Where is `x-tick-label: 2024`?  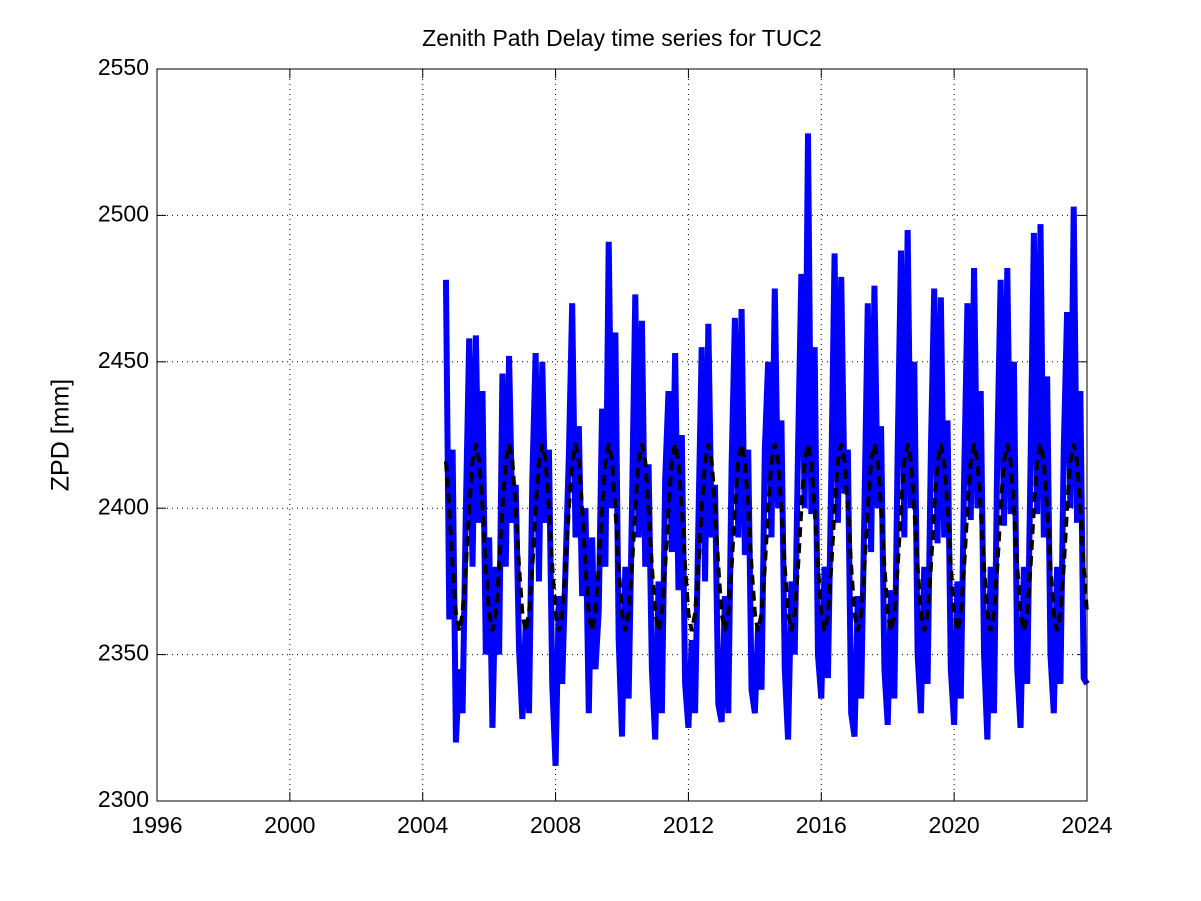 x-tick-label: 2024 is located at coordinates (1086, 825).